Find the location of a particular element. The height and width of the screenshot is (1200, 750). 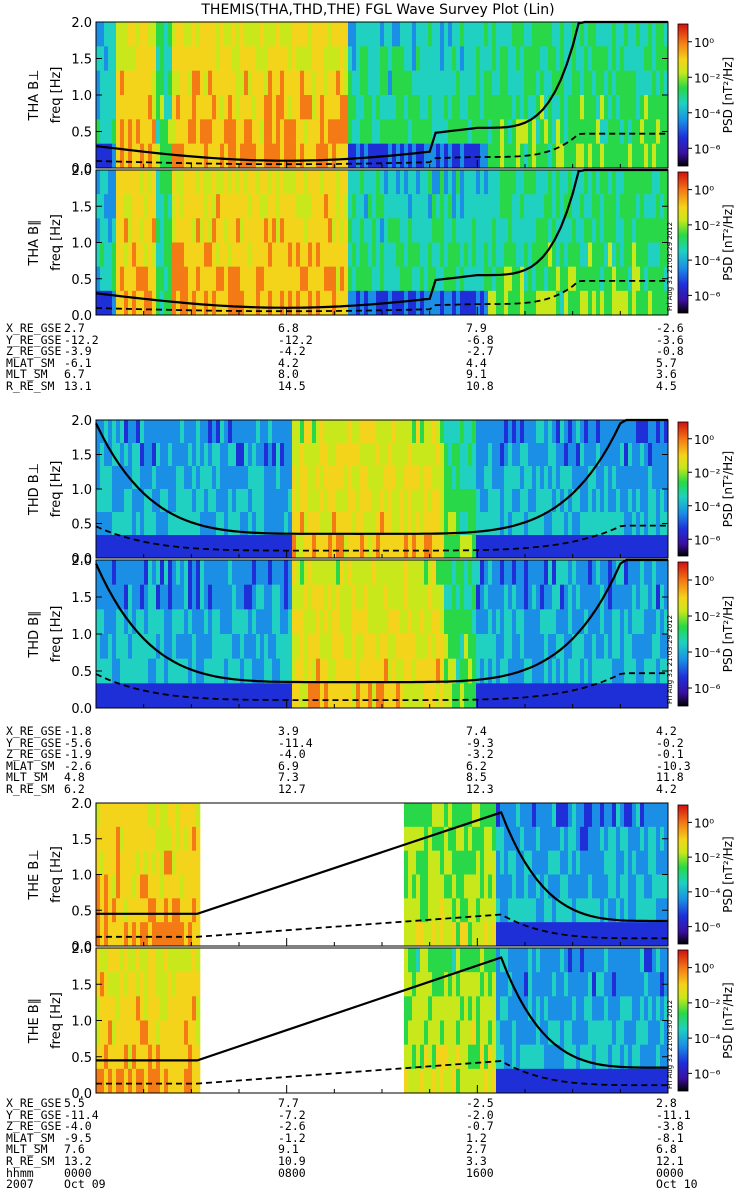

colorbar is located at coordinates (683, 242).